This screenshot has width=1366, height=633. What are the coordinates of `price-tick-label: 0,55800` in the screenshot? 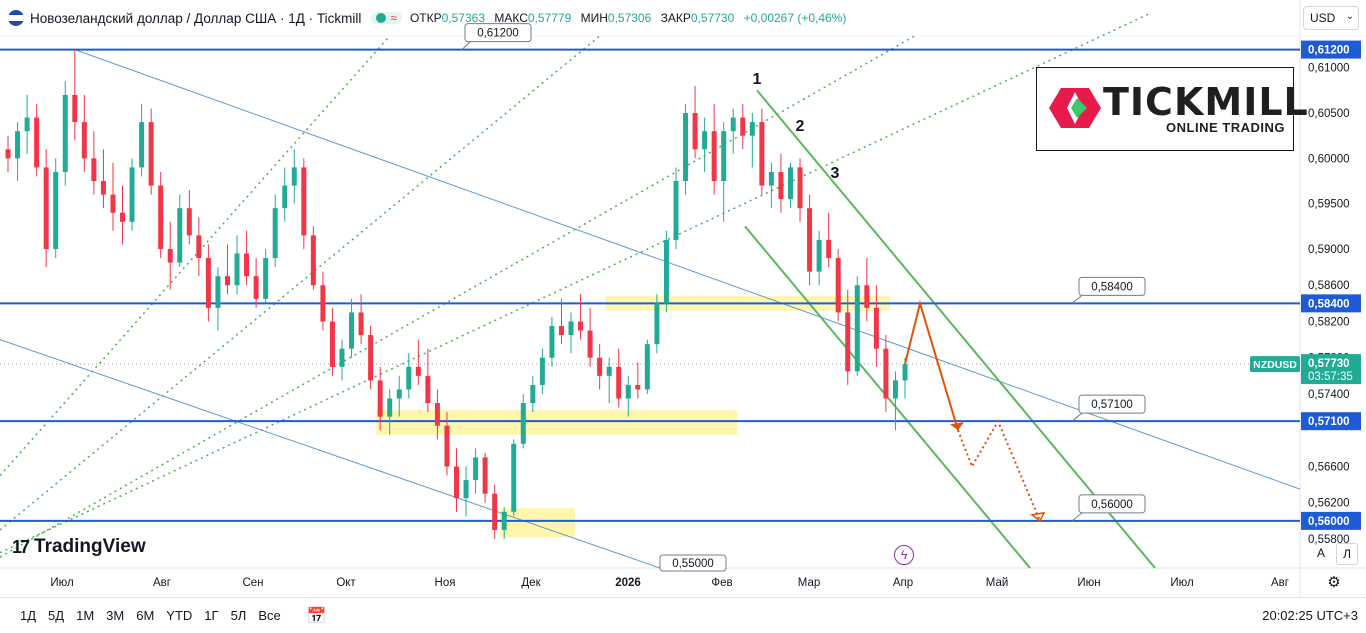 It's located at (1329, 540).